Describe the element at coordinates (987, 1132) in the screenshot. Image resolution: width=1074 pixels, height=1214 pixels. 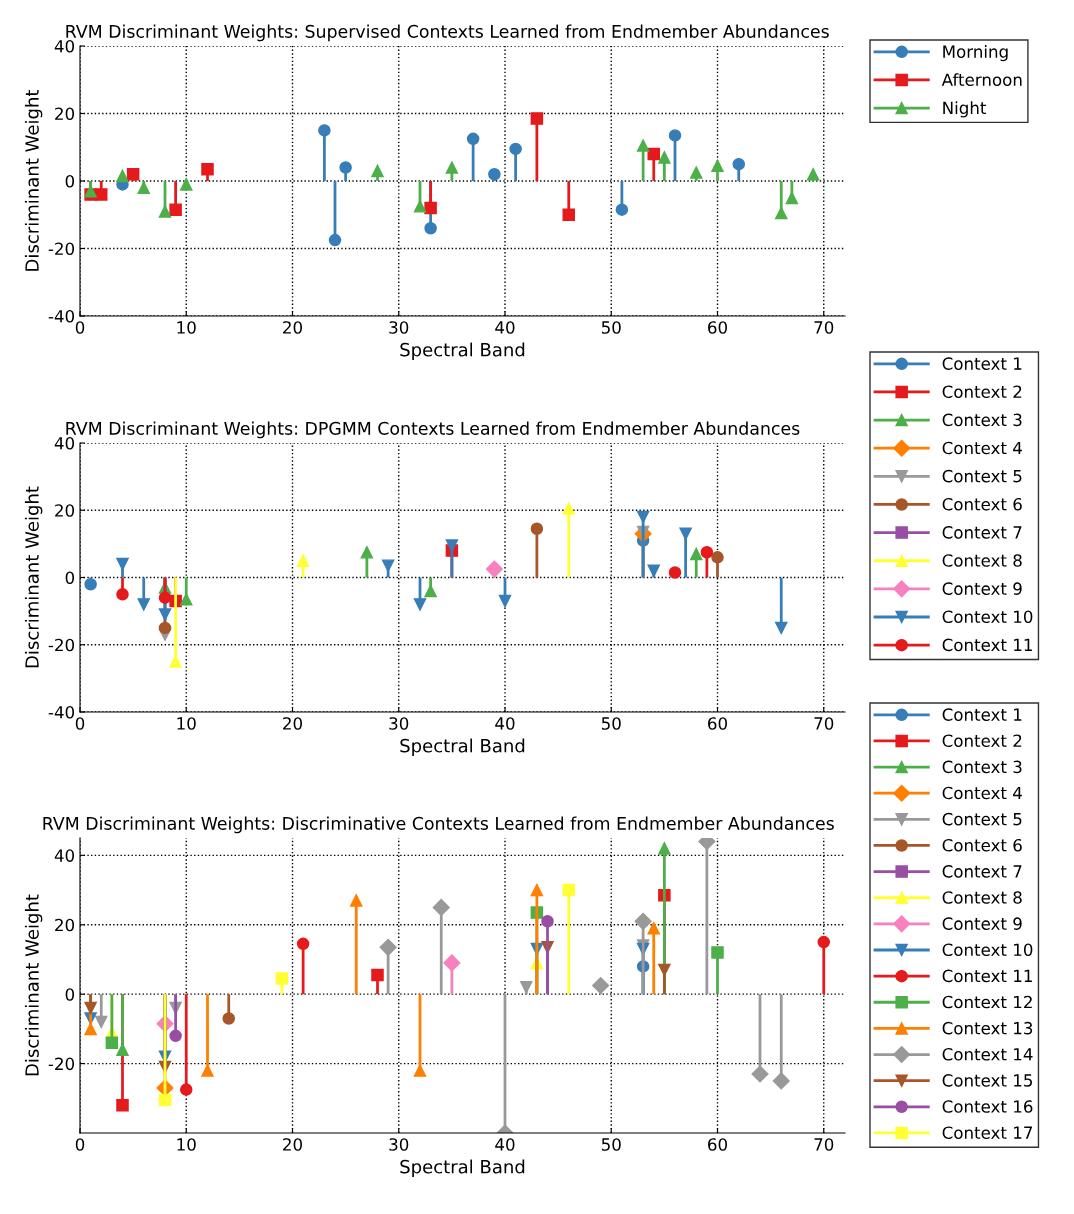
I see `legend-label: Context 17` at that location.